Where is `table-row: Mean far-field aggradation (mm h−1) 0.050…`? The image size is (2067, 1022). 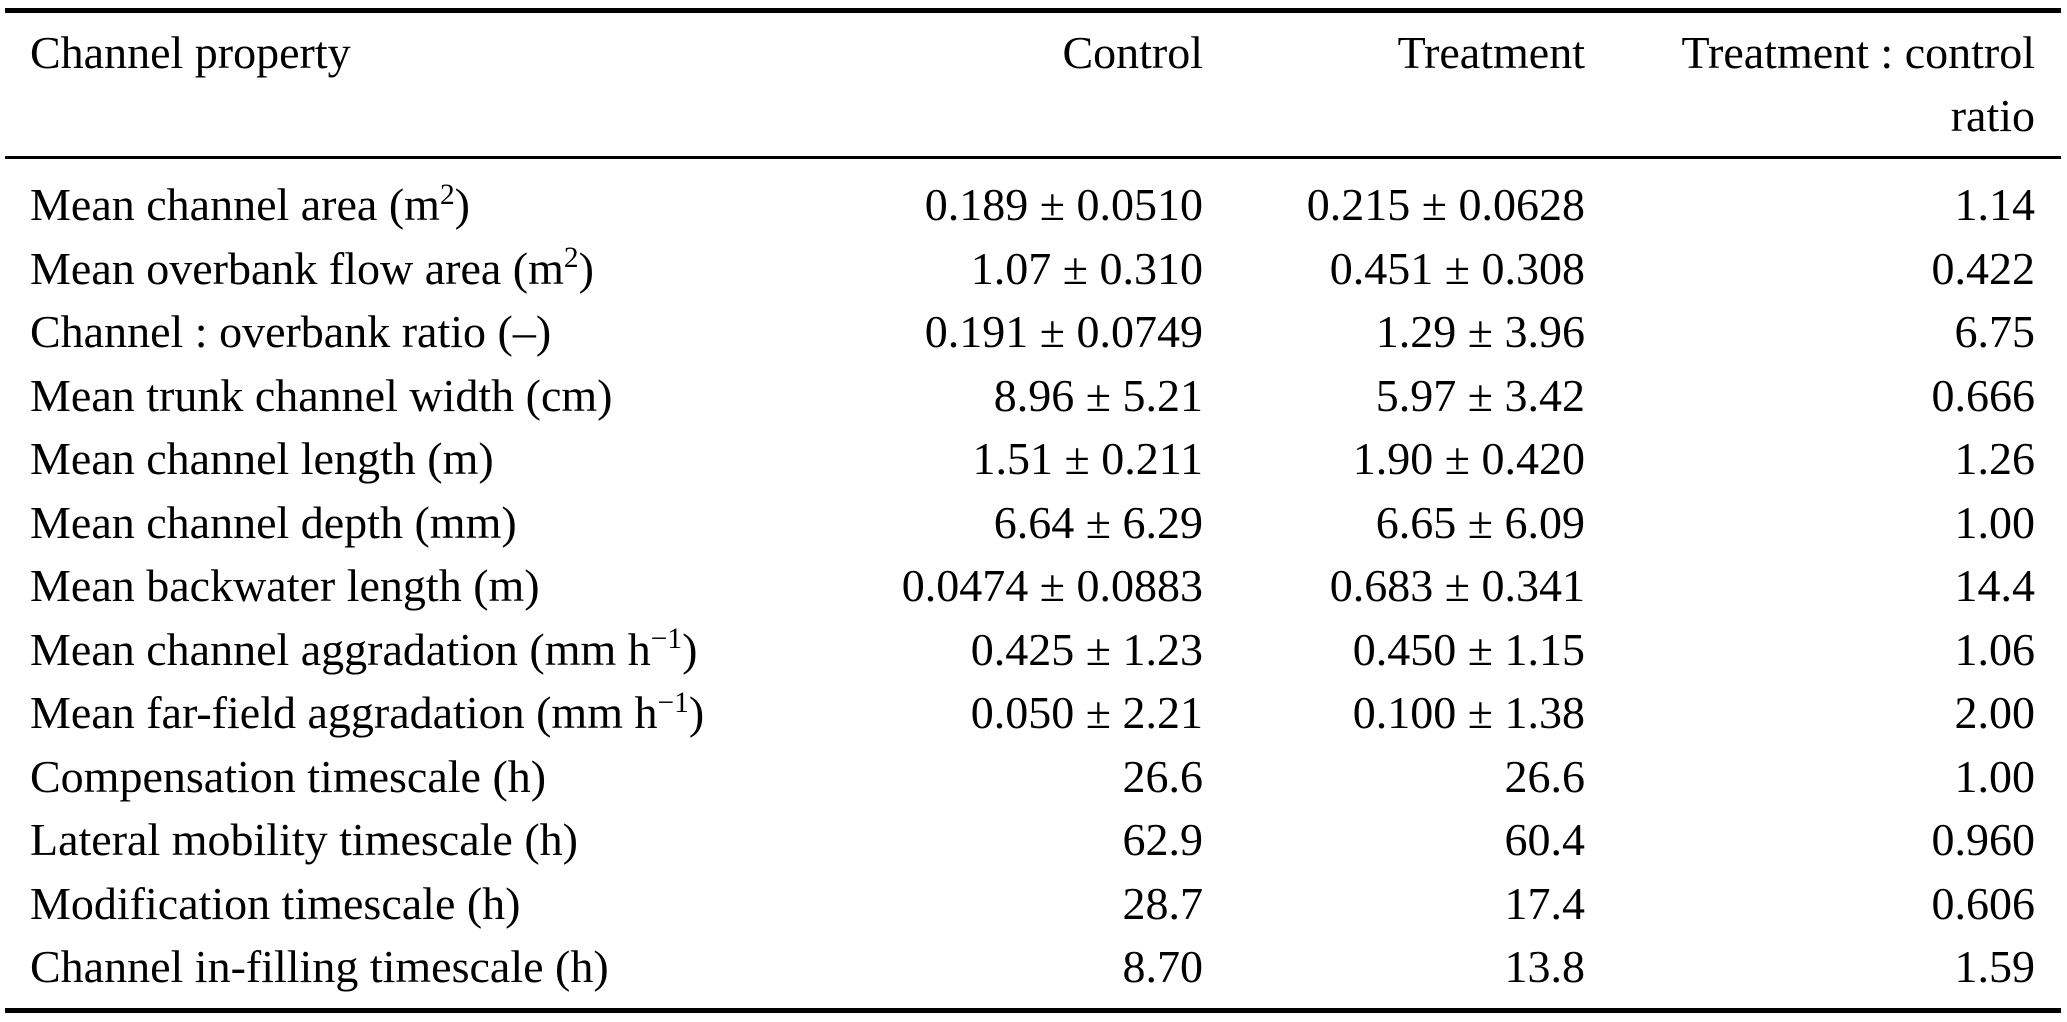 table-row: Mean far-field aggradation (mm h−1) 0.050… is located at coordinates (1033, 713).